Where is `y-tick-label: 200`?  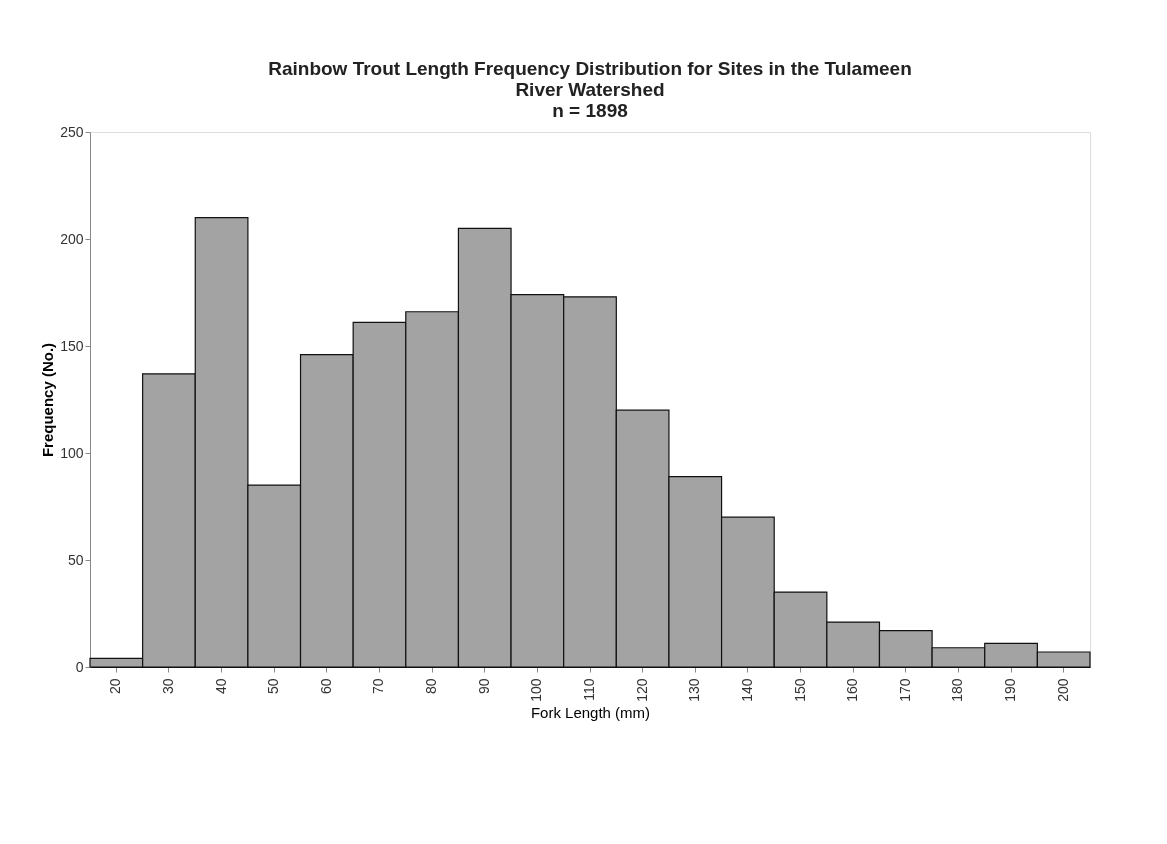 y-tick-label: 200 is located at coordinates (72, 238).